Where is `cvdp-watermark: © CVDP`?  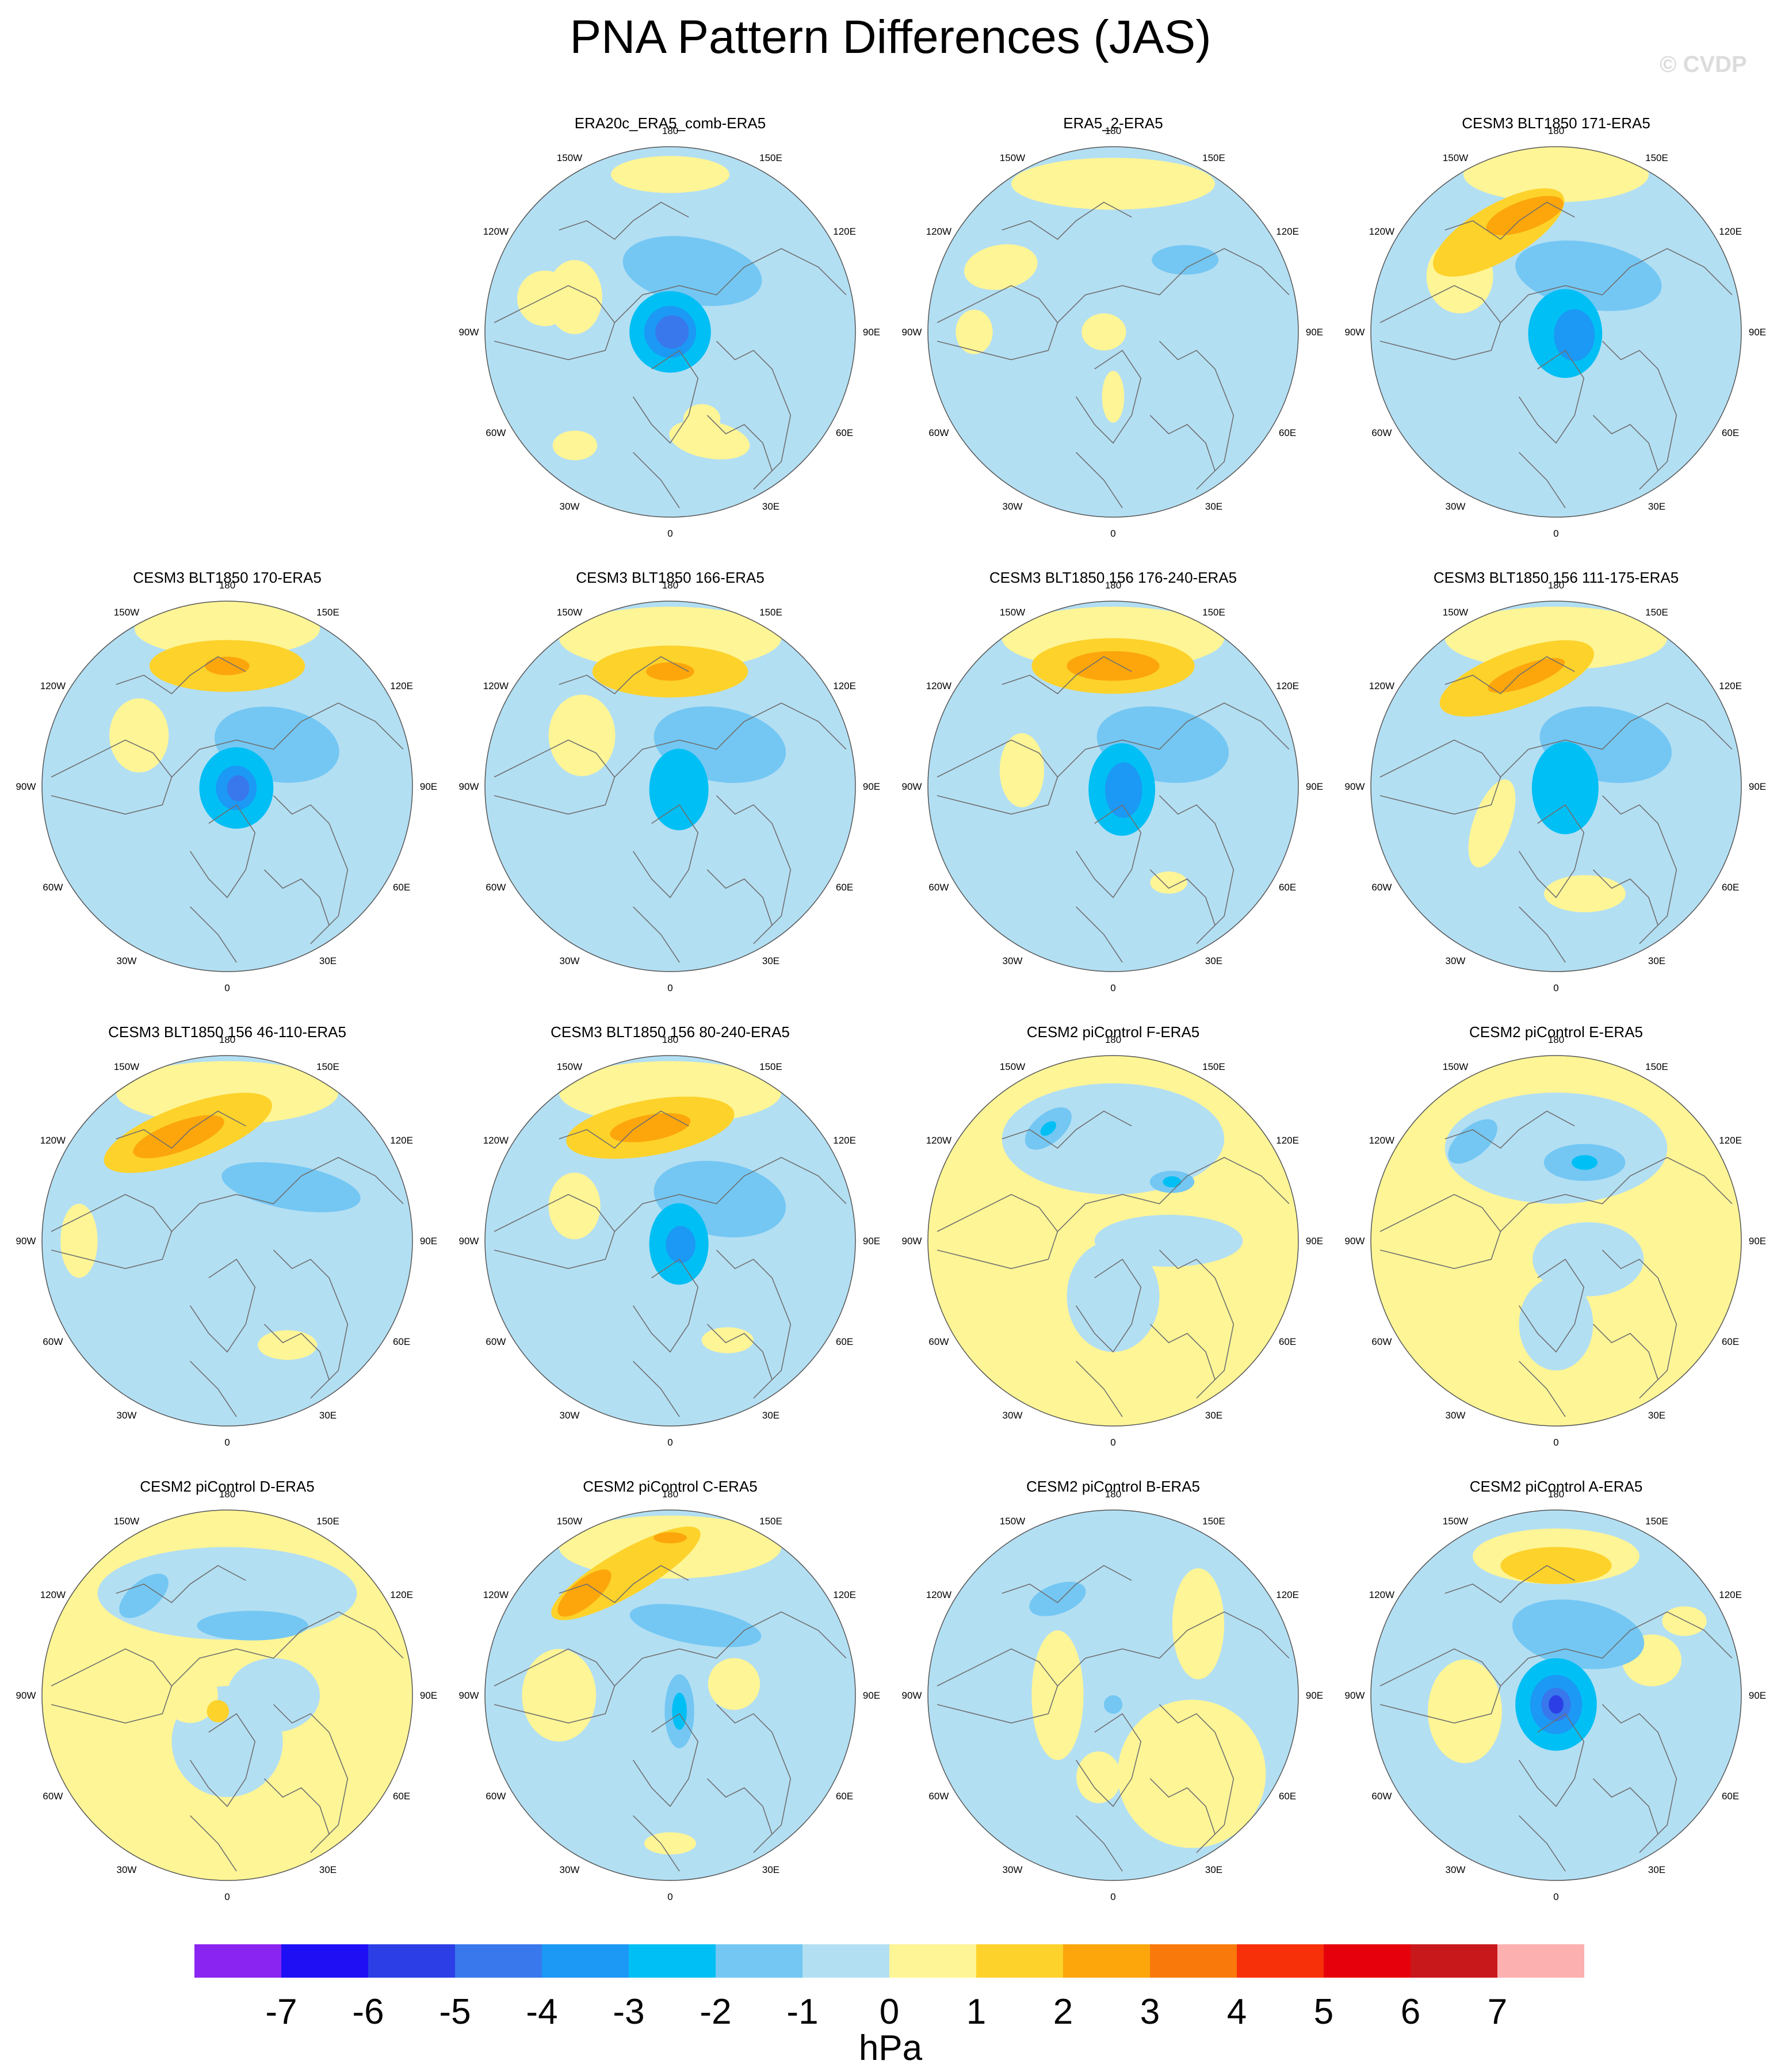 cvdp-watermark: © CVDP is located at coordinates (1703, 64).